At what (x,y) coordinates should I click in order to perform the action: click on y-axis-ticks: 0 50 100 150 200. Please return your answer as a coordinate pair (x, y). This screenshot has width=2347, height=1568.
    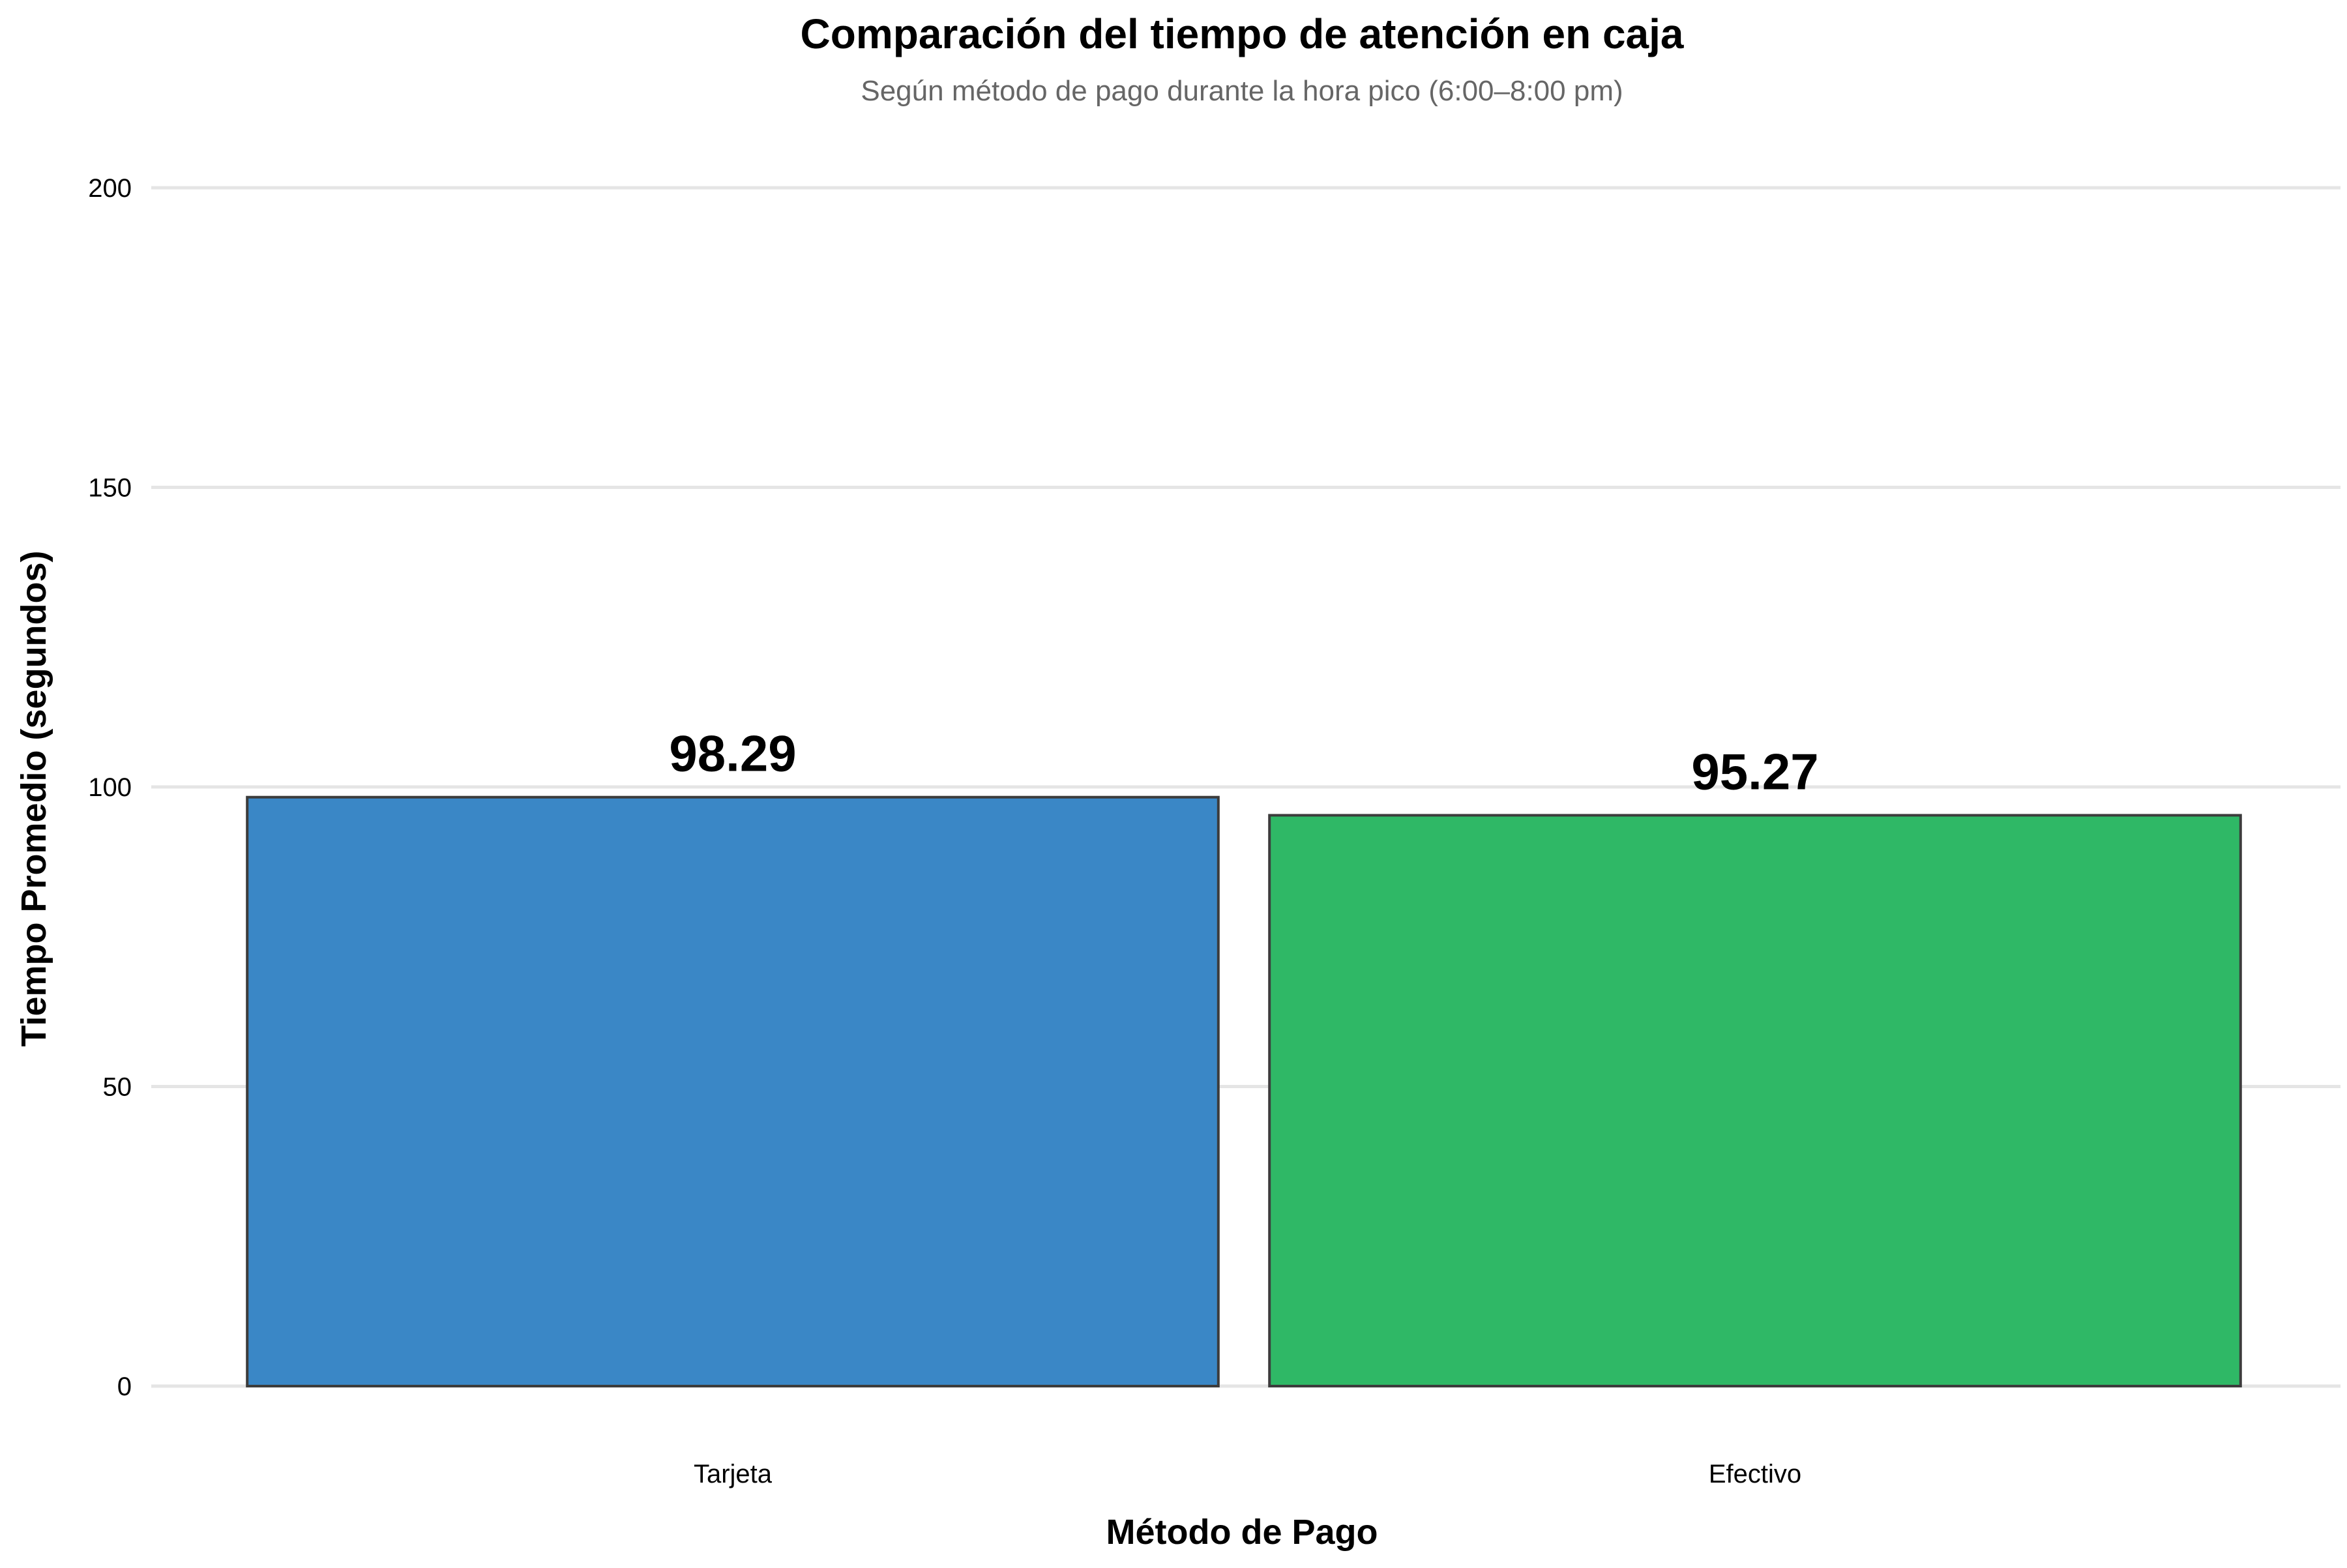
    Looking at the image, I should click on (110, 788).